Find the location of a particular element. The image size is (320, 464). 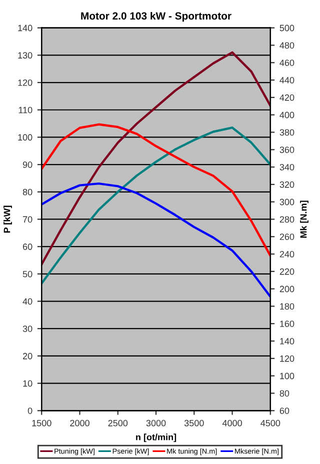

y2-tick-label: 320 is located at coordinates (287, 184).